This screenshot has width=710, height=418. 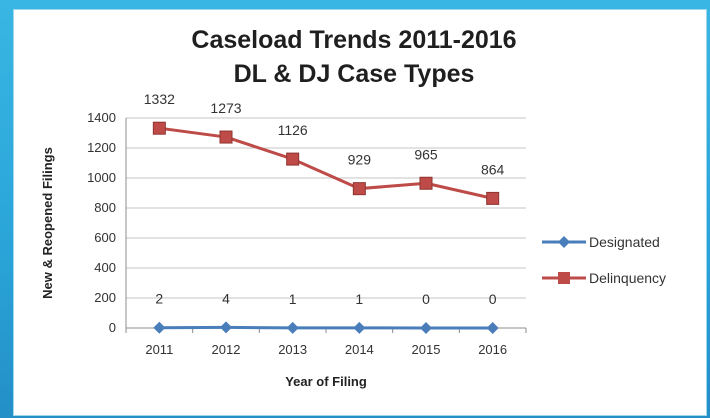 What do you see at coordinates (354, 74) in the screenshot?
I see `chart-title-line-2: DL & DJ Case Types` at bounding box center [354, 74].